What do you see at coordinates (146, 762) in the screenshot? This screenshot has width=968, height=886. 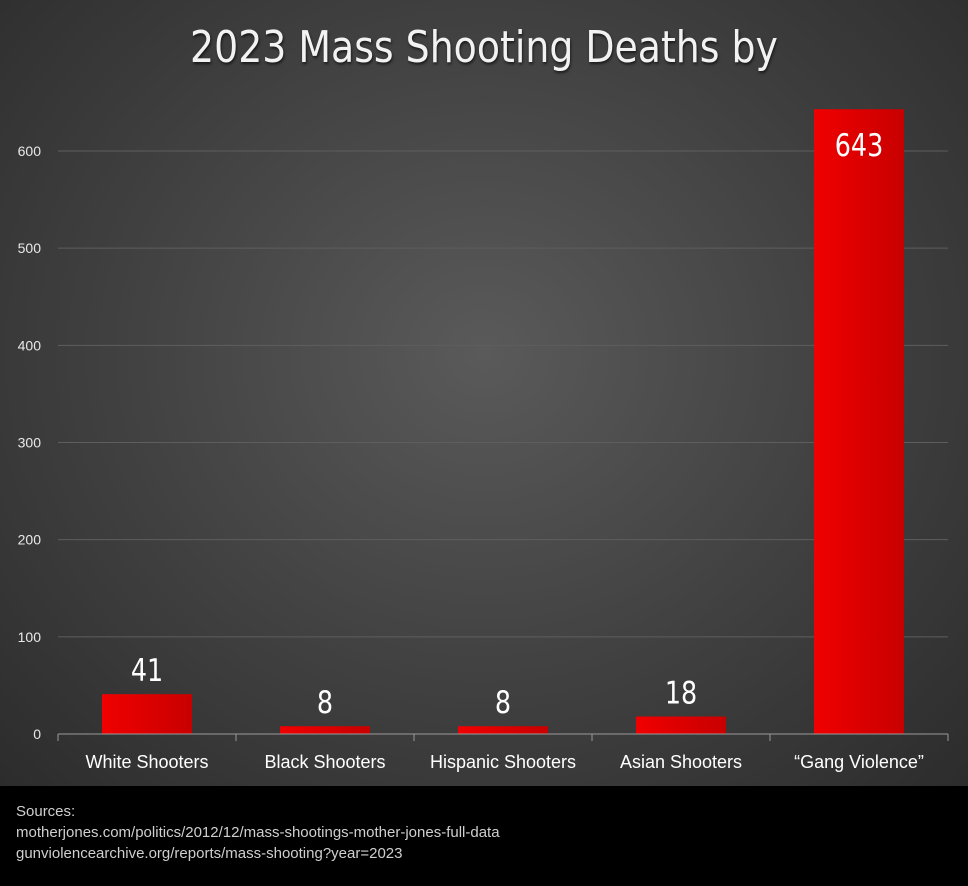 I see `x-tick-label: White Shooters` at bounding box center [146, 762].